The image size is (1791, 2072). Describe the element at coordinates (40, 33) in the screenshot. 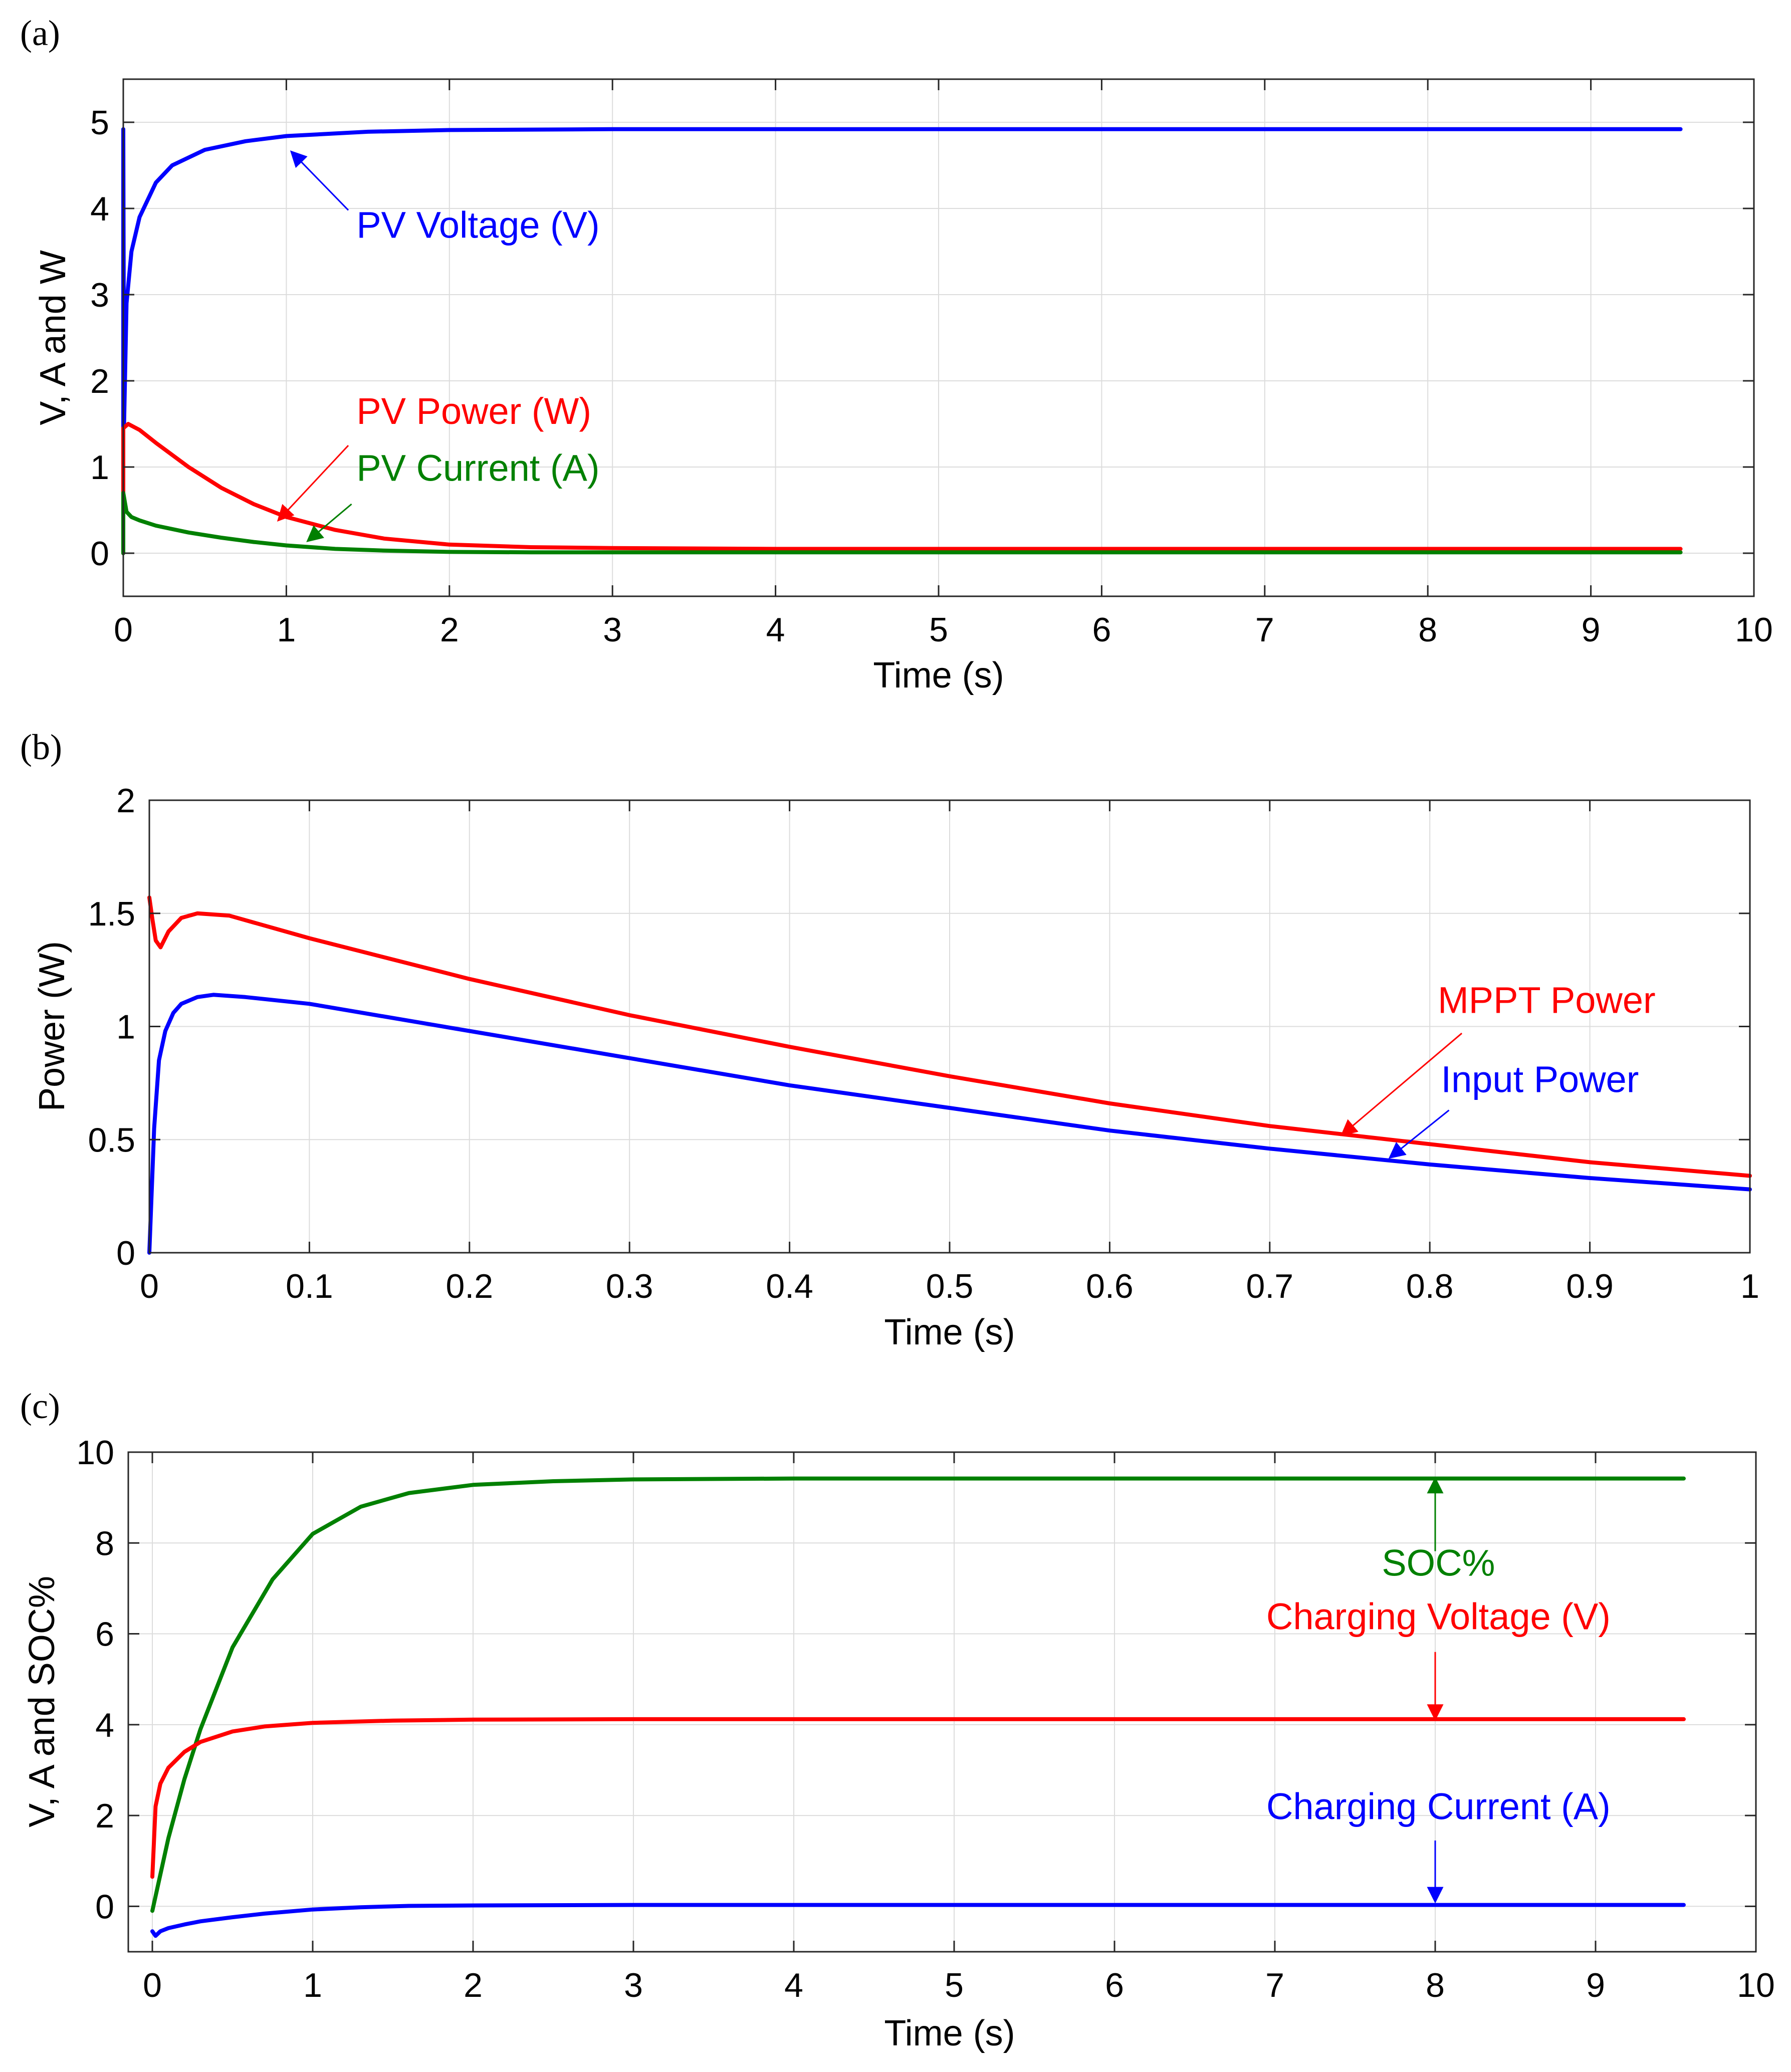

I see `panel-label: (a)` at that location.